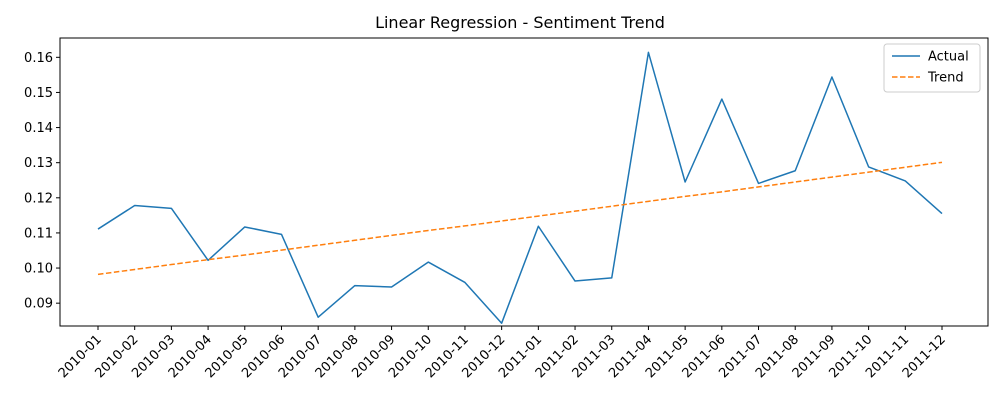 The height and width of the screenshot is (400, 1000). Describe the element at coordinates (38, 93) in the screenshot. I see `y-tick-label: 0.15` at that location.